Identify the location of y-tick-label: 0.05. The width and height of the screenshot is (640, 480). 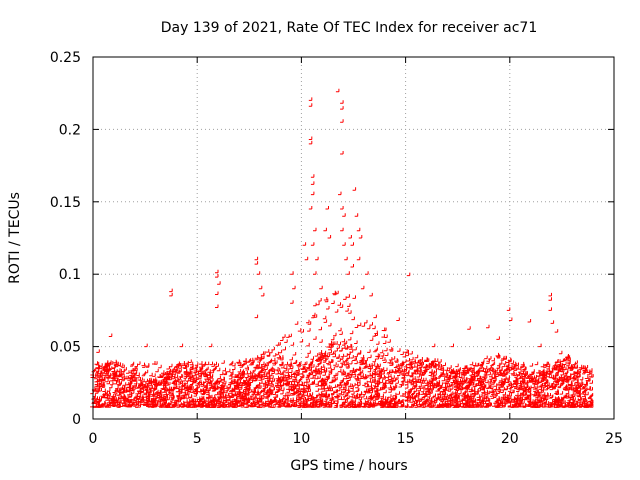
(65, 348).